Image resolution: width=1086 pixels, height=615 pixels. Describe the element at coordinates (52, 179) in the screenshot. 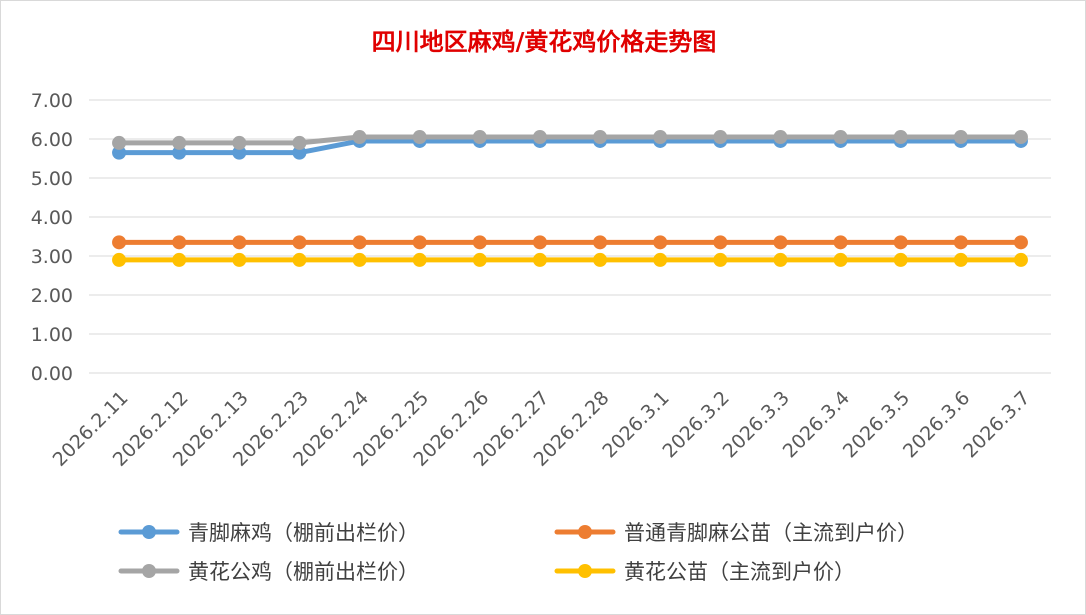

I see `y-tick-label: 5.00` at that location.